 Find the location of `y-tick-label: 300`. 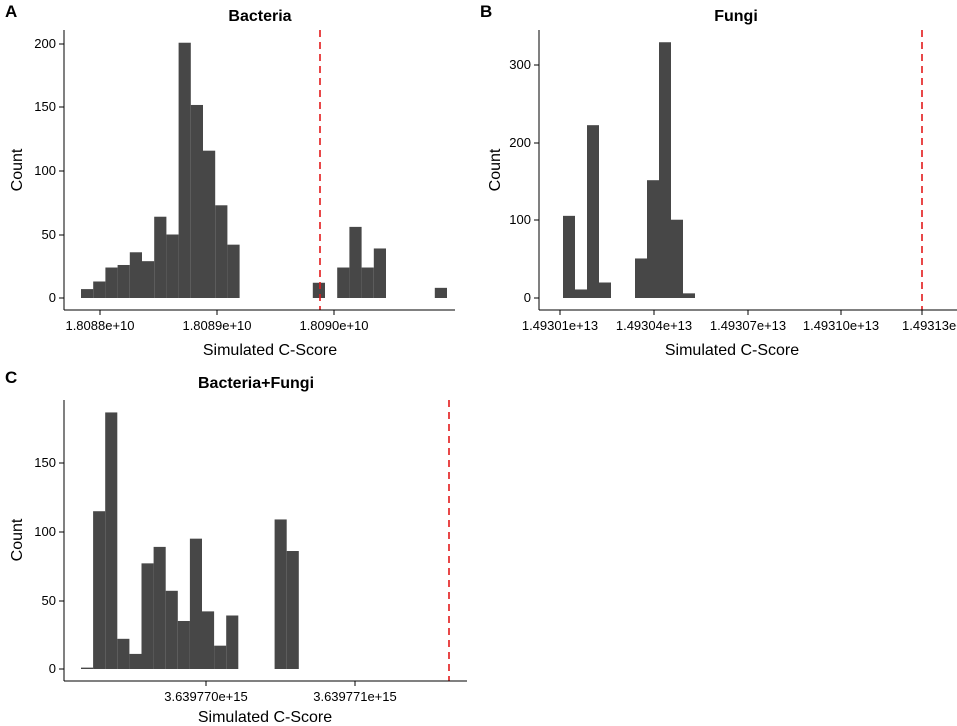

y-tick-label: 300 is located at coordinates (520, 64).